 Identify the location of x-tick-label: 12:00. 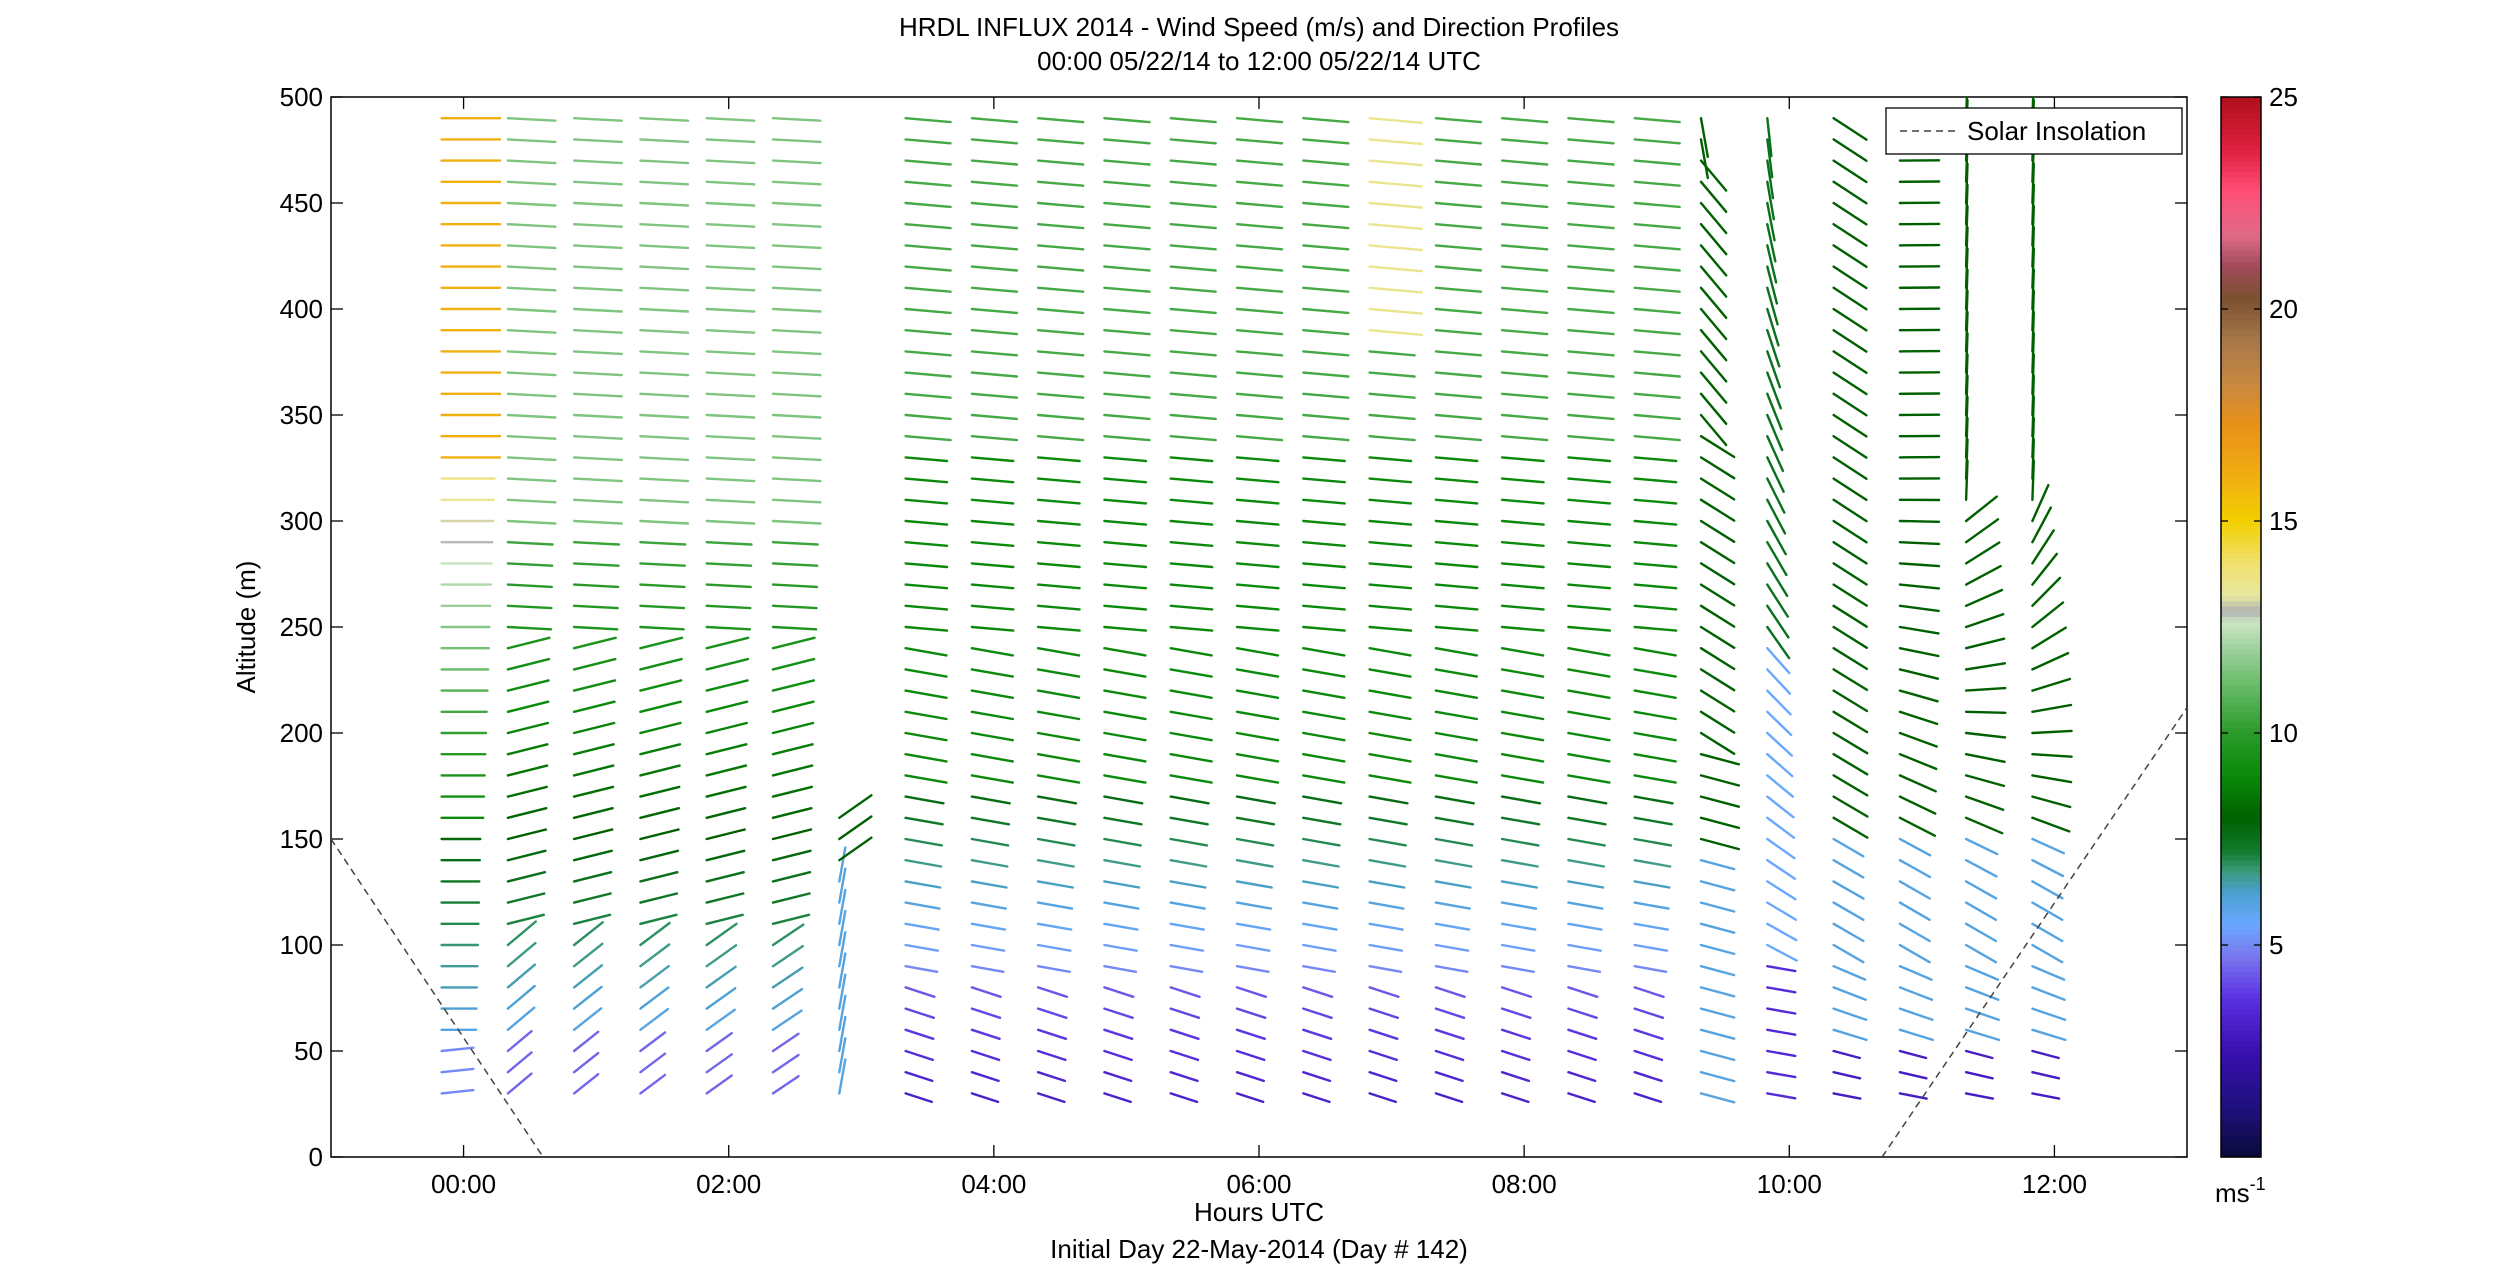
(2054, 1184).